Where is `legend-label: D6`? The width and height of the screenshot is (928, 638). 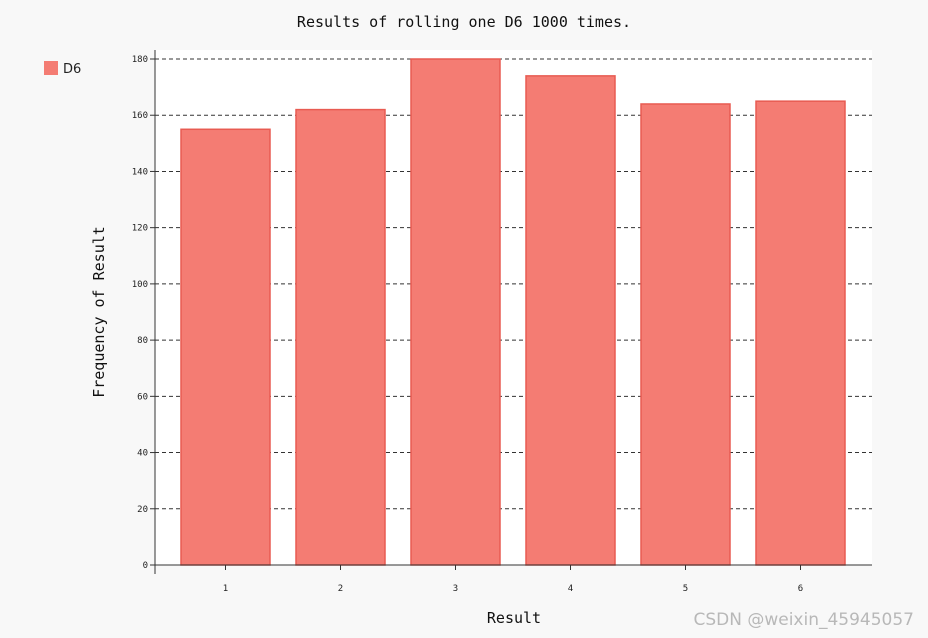 legend-label: D6 is located at coordinates (72, 69).